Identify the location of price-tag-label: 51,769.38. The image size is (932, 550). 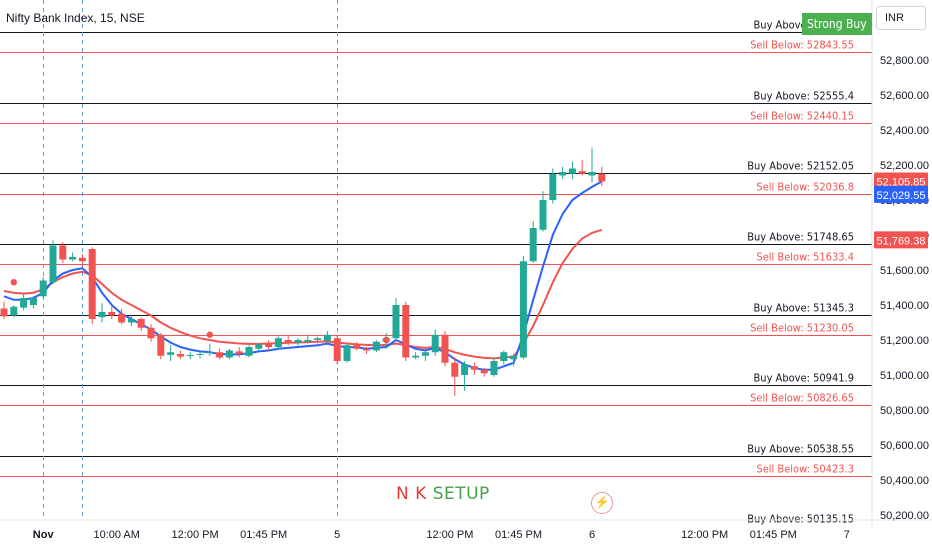
(901, 241).